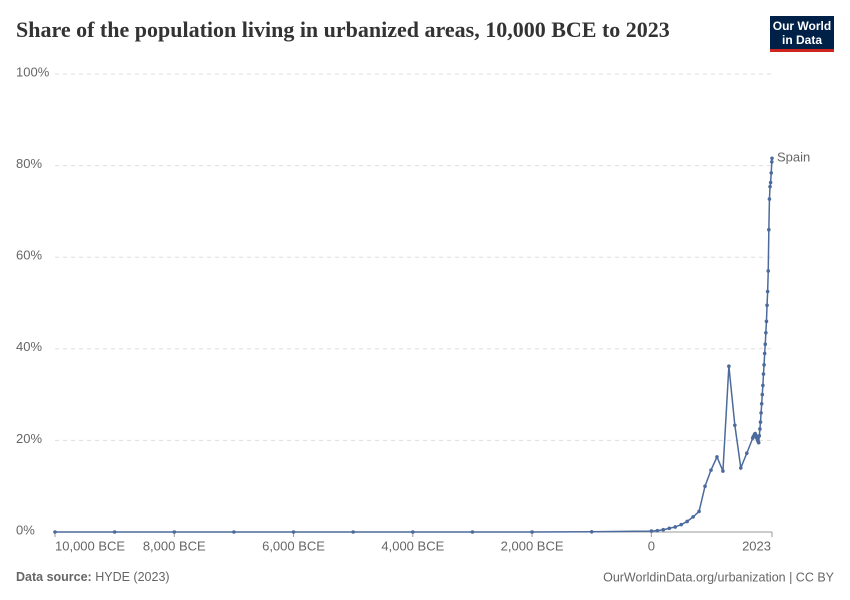  Describe the element at coordinates (93, 577) in the screenshot. I see `source: Data source: HYDE (2023)` at that location.